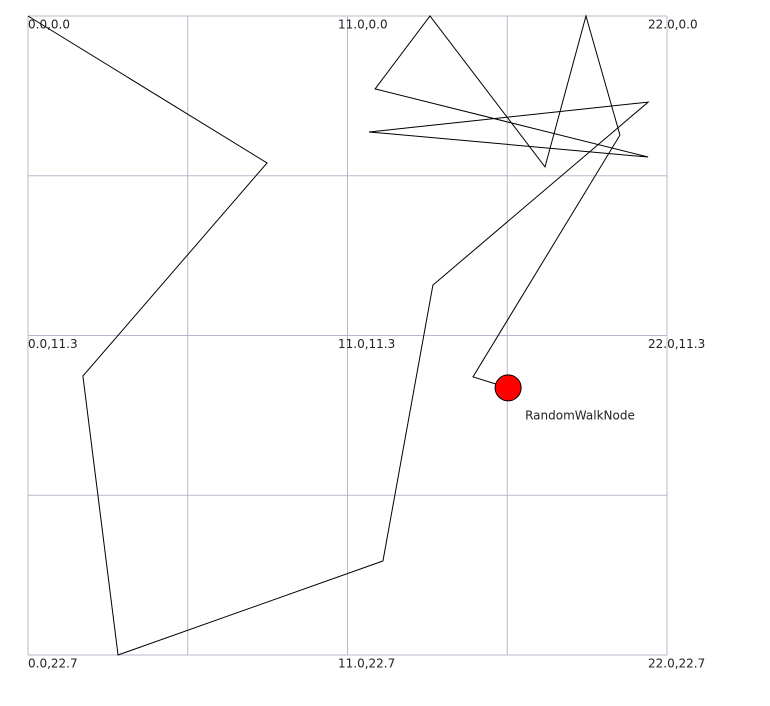 Image resolution: width=770 pixels, height=706 pixels. Describe the element at coordinates (673, 25) in the screenshot. I see `grid-label: 22.0,0.0` at that location.